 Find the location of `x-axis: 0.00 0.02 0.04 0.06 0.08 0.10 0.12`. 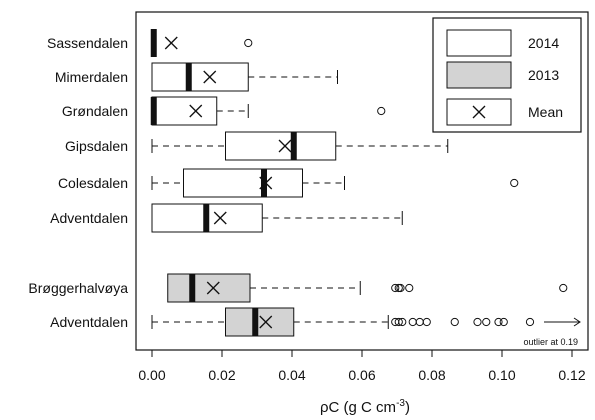

x-axis: 0.00 0.02 0.04 0.06 0.08 0.10 0.12 is located at coordinates (362, 366).